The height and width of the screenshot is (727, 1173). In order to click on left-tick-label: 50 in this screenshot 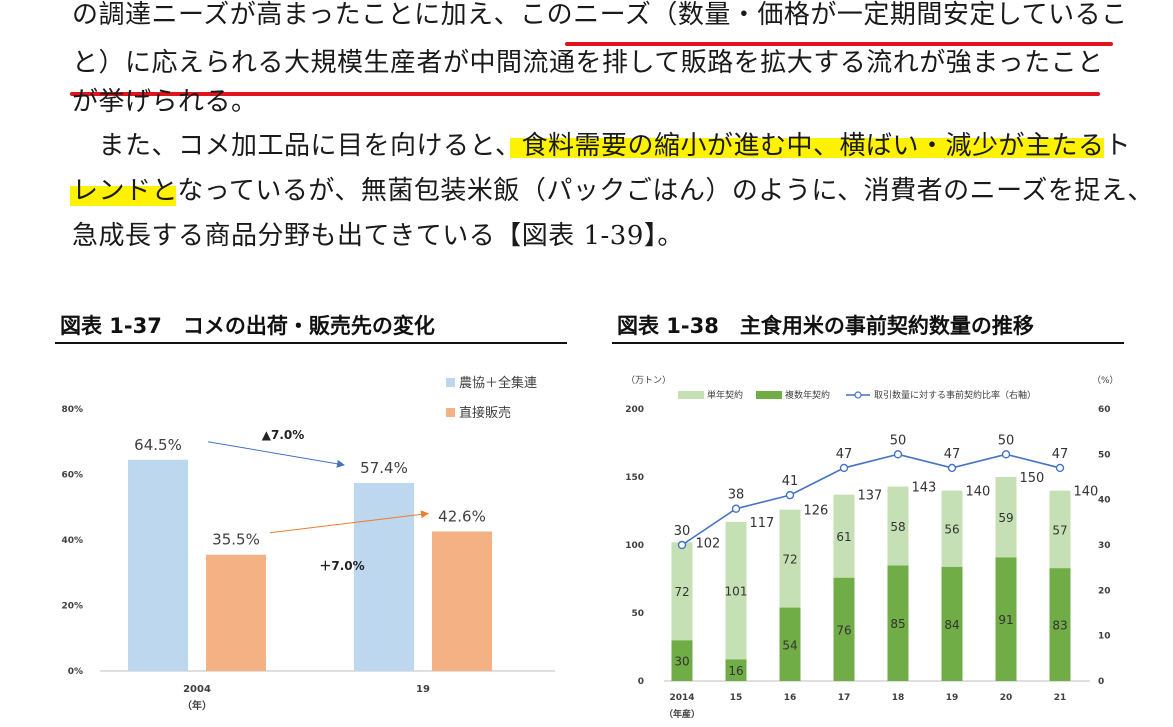, I will do `click(637, 614)`.